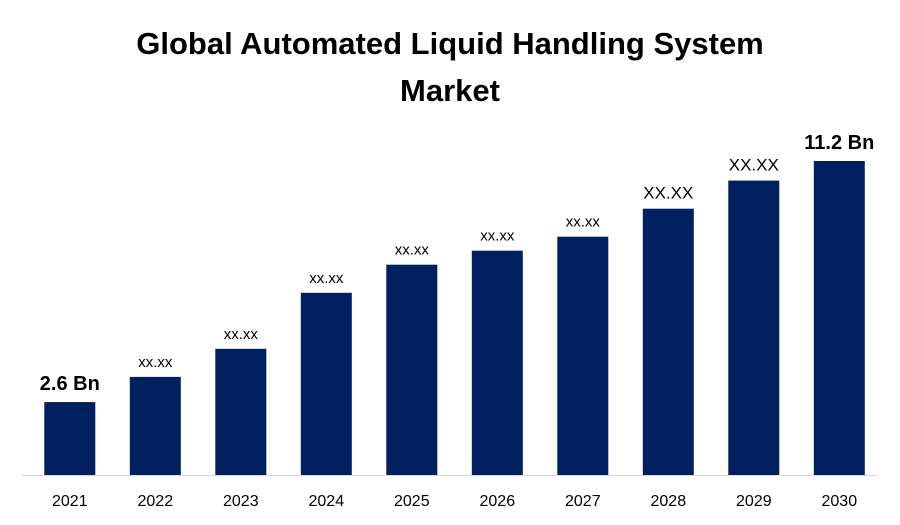 The height and width of the screenshot is (525, 900). What do you see at coordinates (668, 193) in the screenshot?
I see `data-label-2028: XX.XX` at bounding box center [668, 193].